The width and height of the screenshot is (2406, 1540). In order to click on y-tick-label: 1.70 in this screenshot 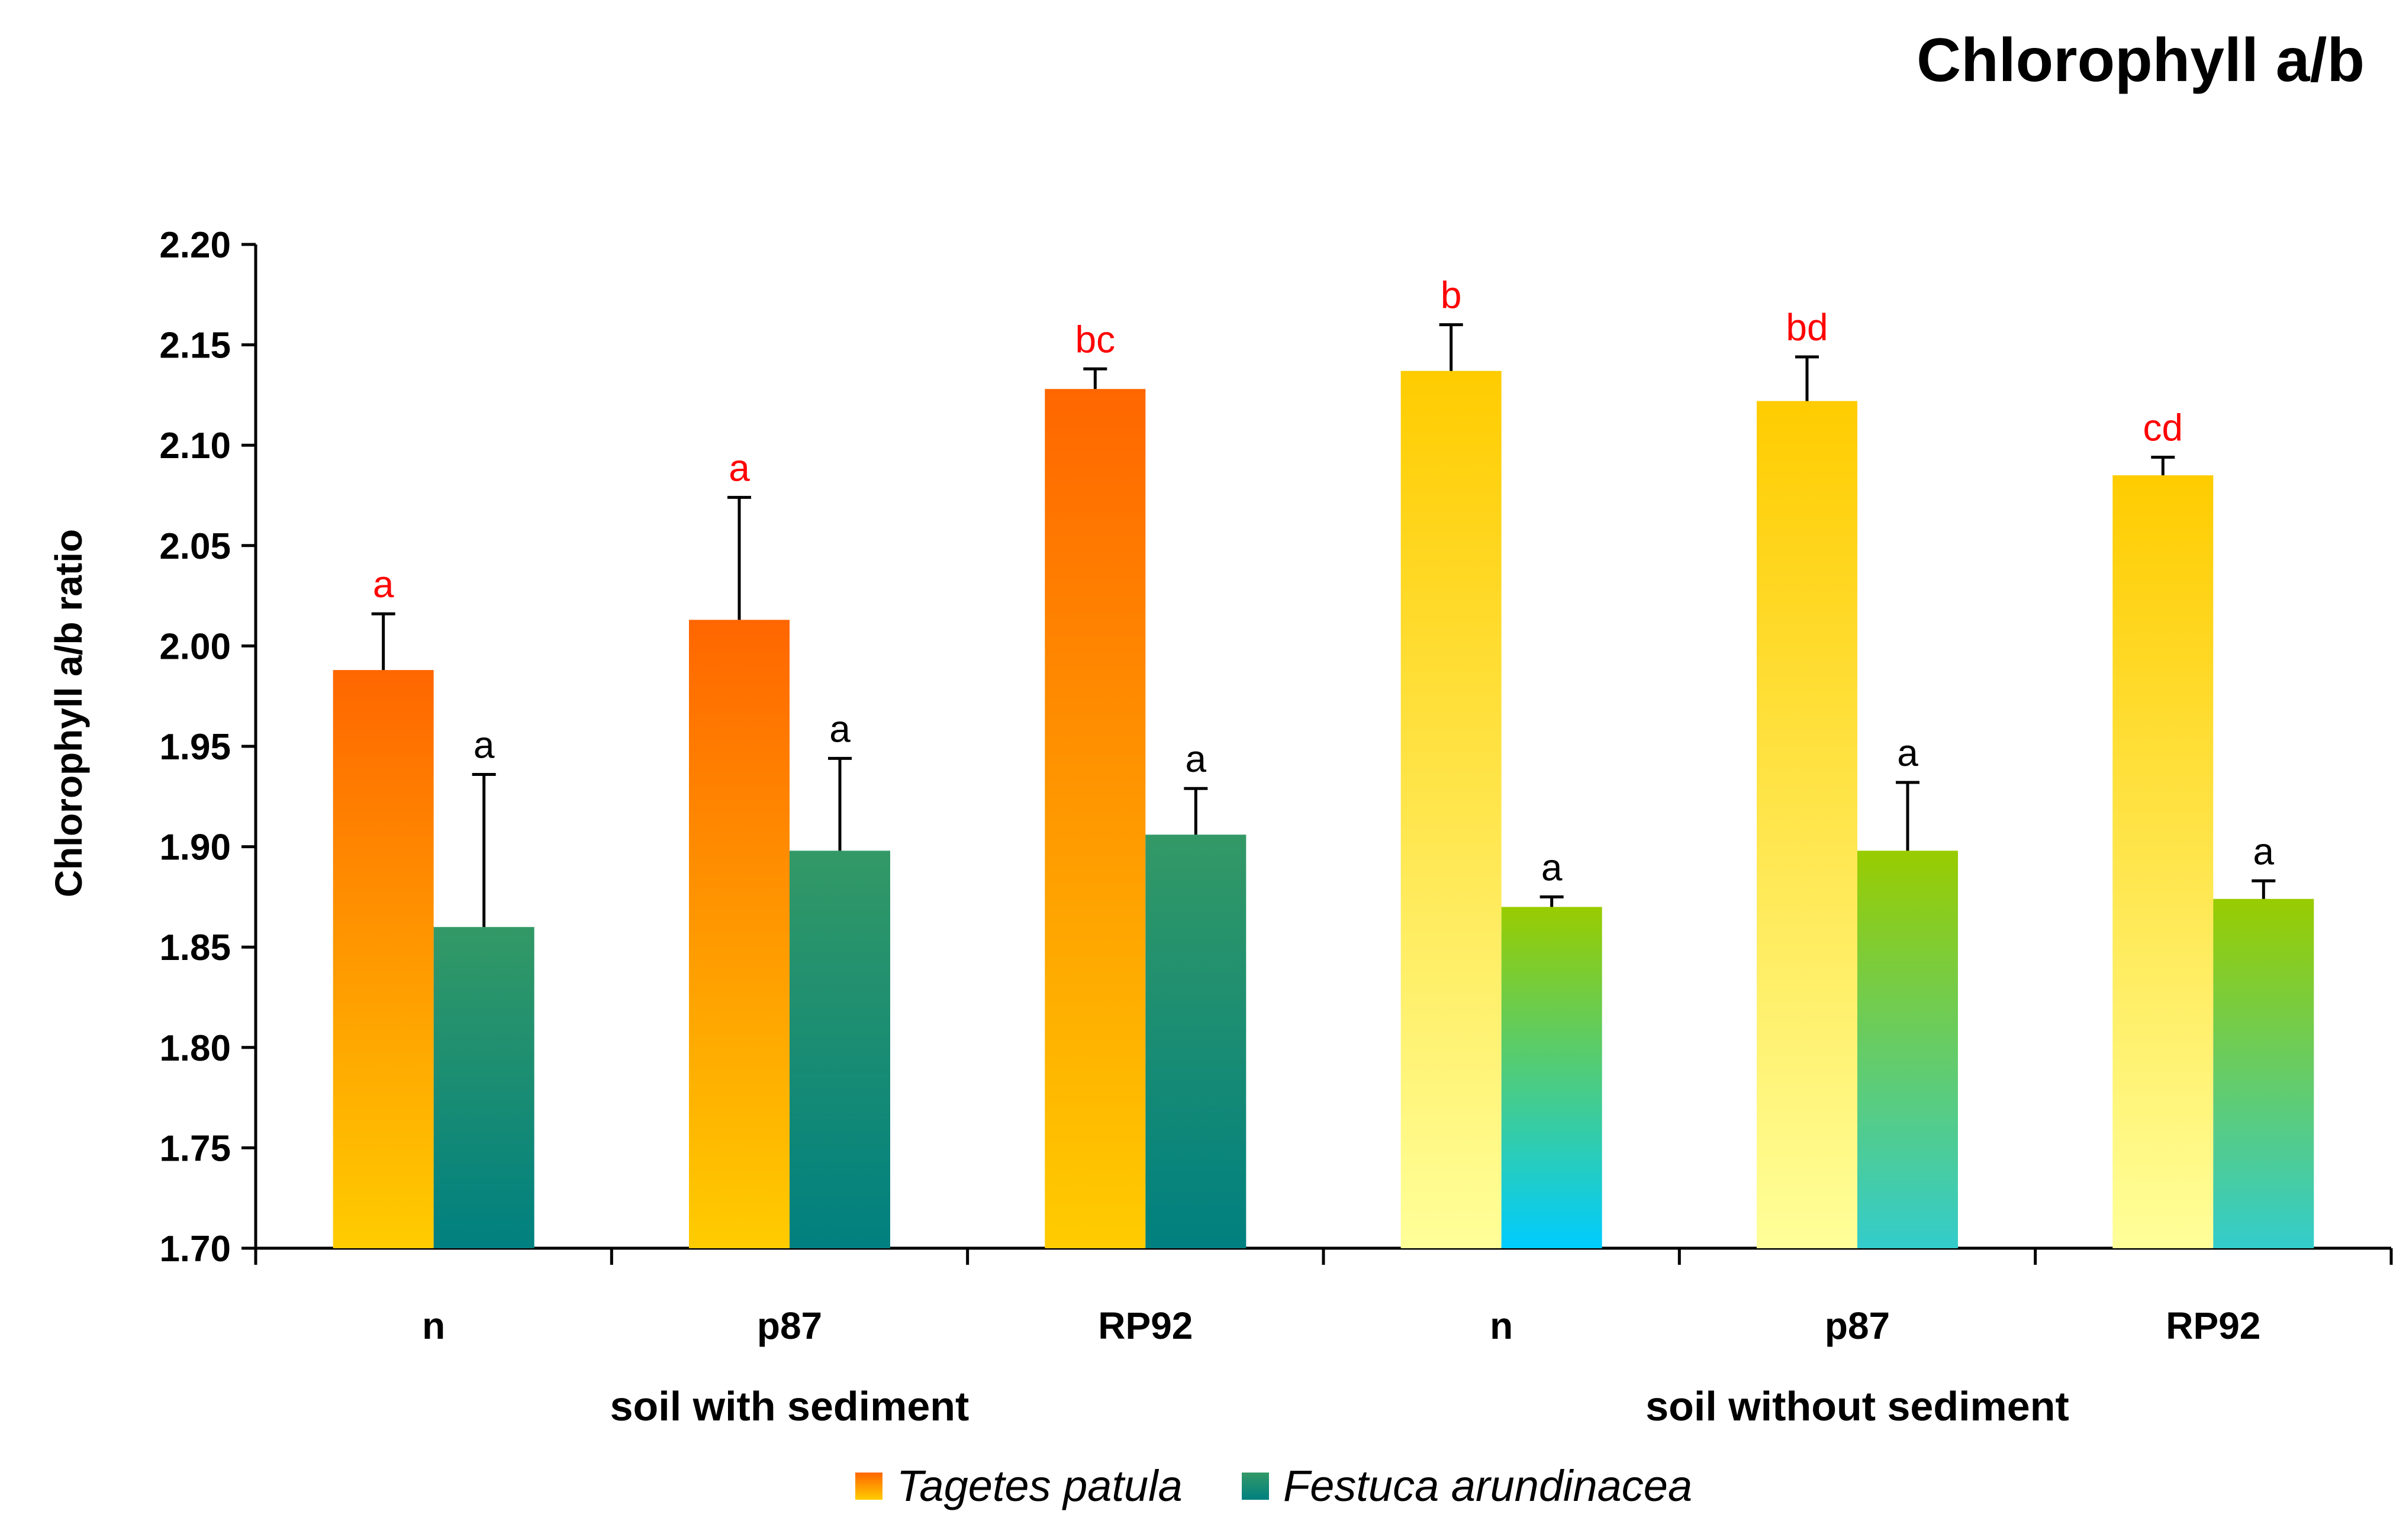, I will do `click(195, 1250)`.